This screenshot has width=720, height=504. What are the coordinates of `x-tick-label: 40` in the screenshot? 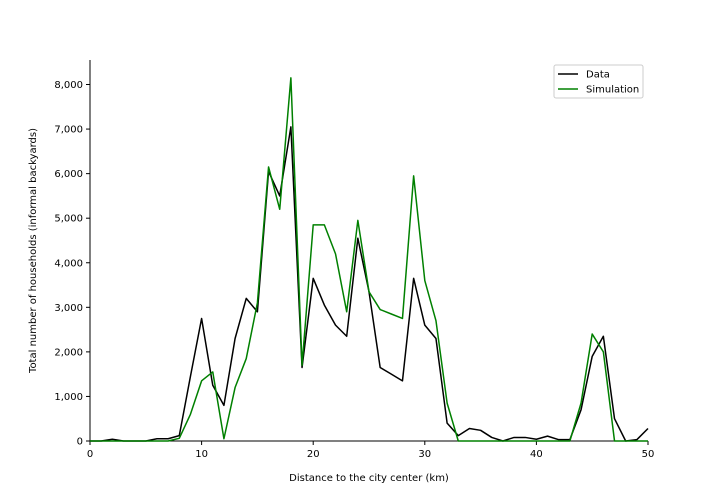 It's located at (536, 454).